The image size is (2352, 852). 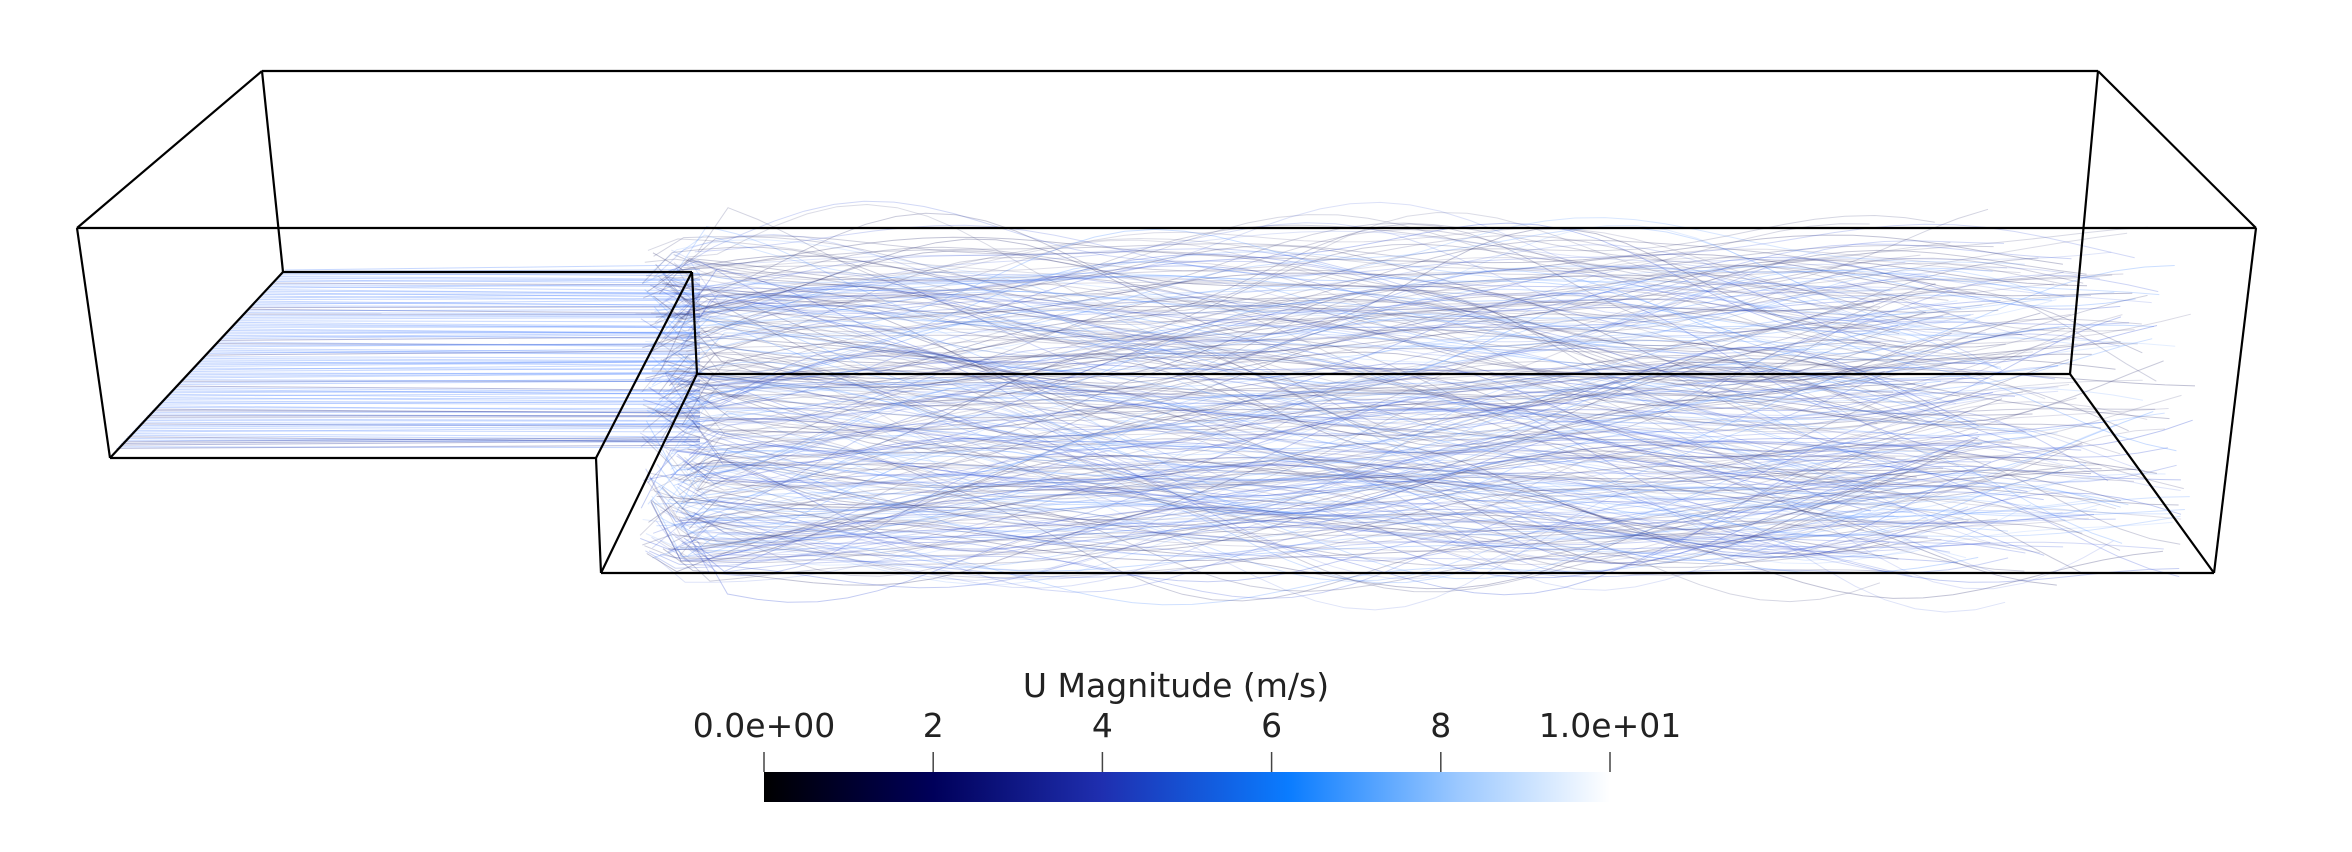 I want to click on colorbar-tick-label: 1.0e+01, so click(x=1610, y=725).